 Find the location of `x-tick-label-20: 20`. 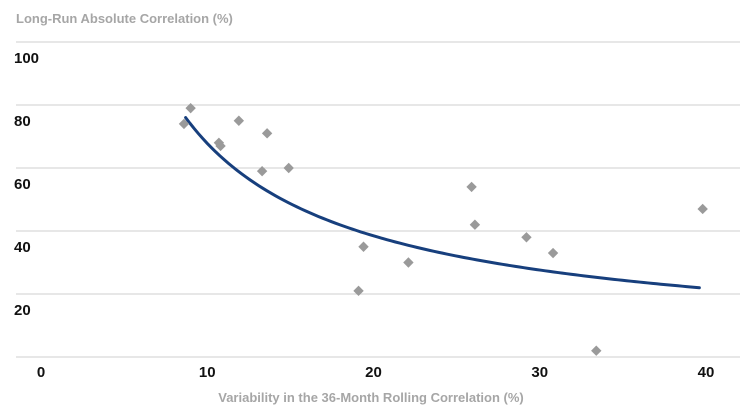

x-tick-label-20: 20 is located at coordinates (373, 372).